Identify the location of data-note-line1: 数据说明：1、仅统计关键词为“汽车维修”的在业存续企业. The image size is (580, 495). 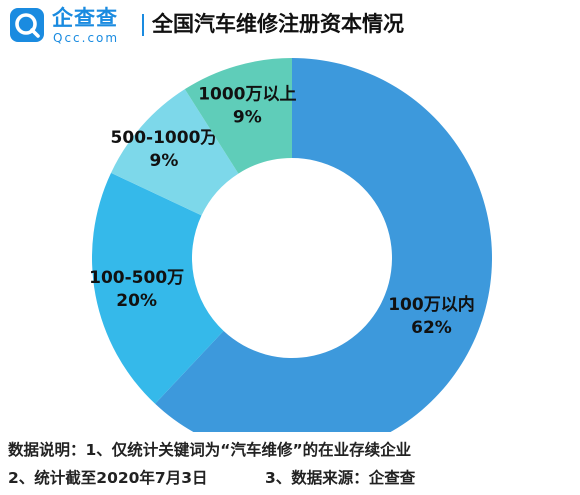
(210, 450).